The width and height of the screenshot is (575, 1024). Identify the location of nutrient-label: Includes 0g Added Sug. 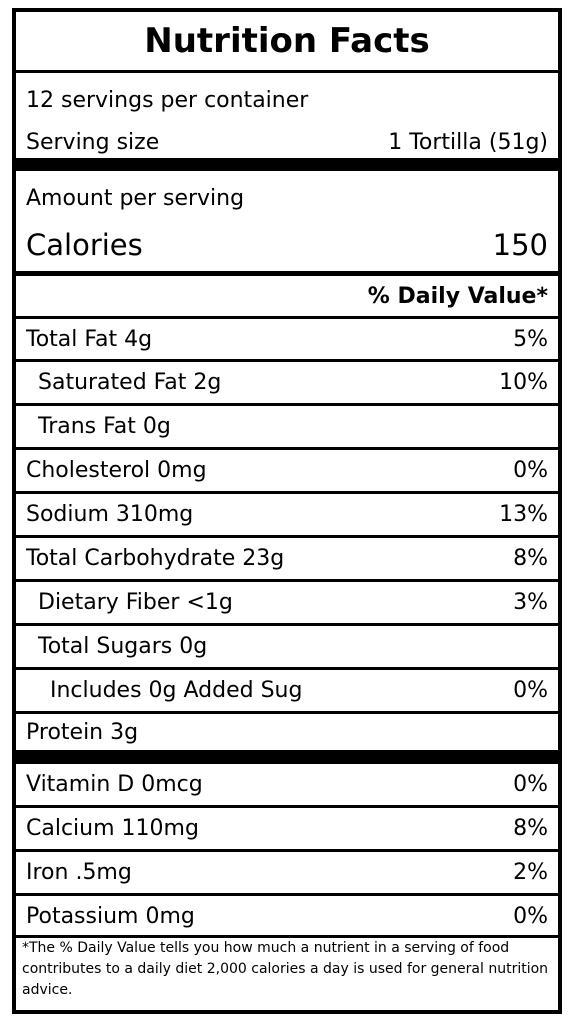
(176, 690).